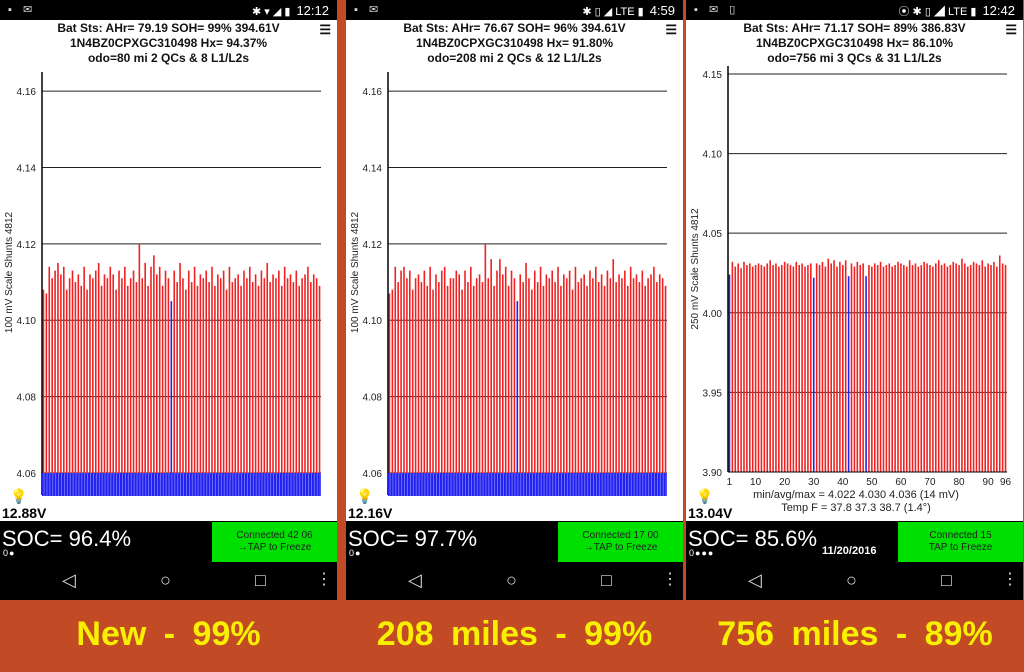 This screenshot has width=1024, height=672. Describe the element at coordinates (27, 245) in the screenshot. I see `y-tick-label: 4.12` at that location.